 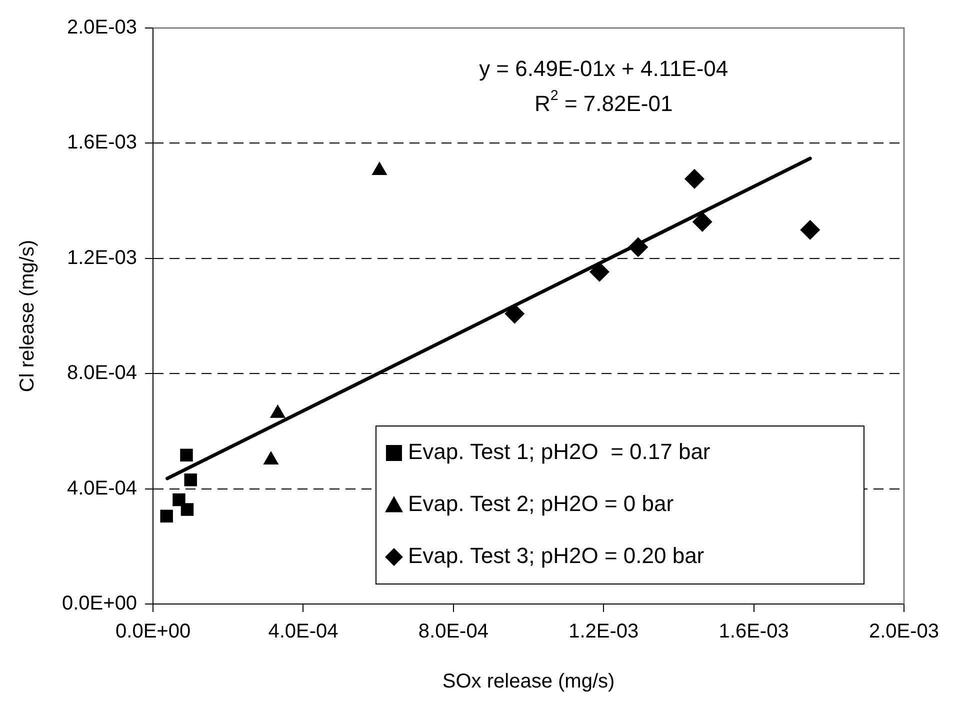 I want to click on legend-label: Evap. Test 1; pH2O = 0.17 bar, so click(x=559, y=451).